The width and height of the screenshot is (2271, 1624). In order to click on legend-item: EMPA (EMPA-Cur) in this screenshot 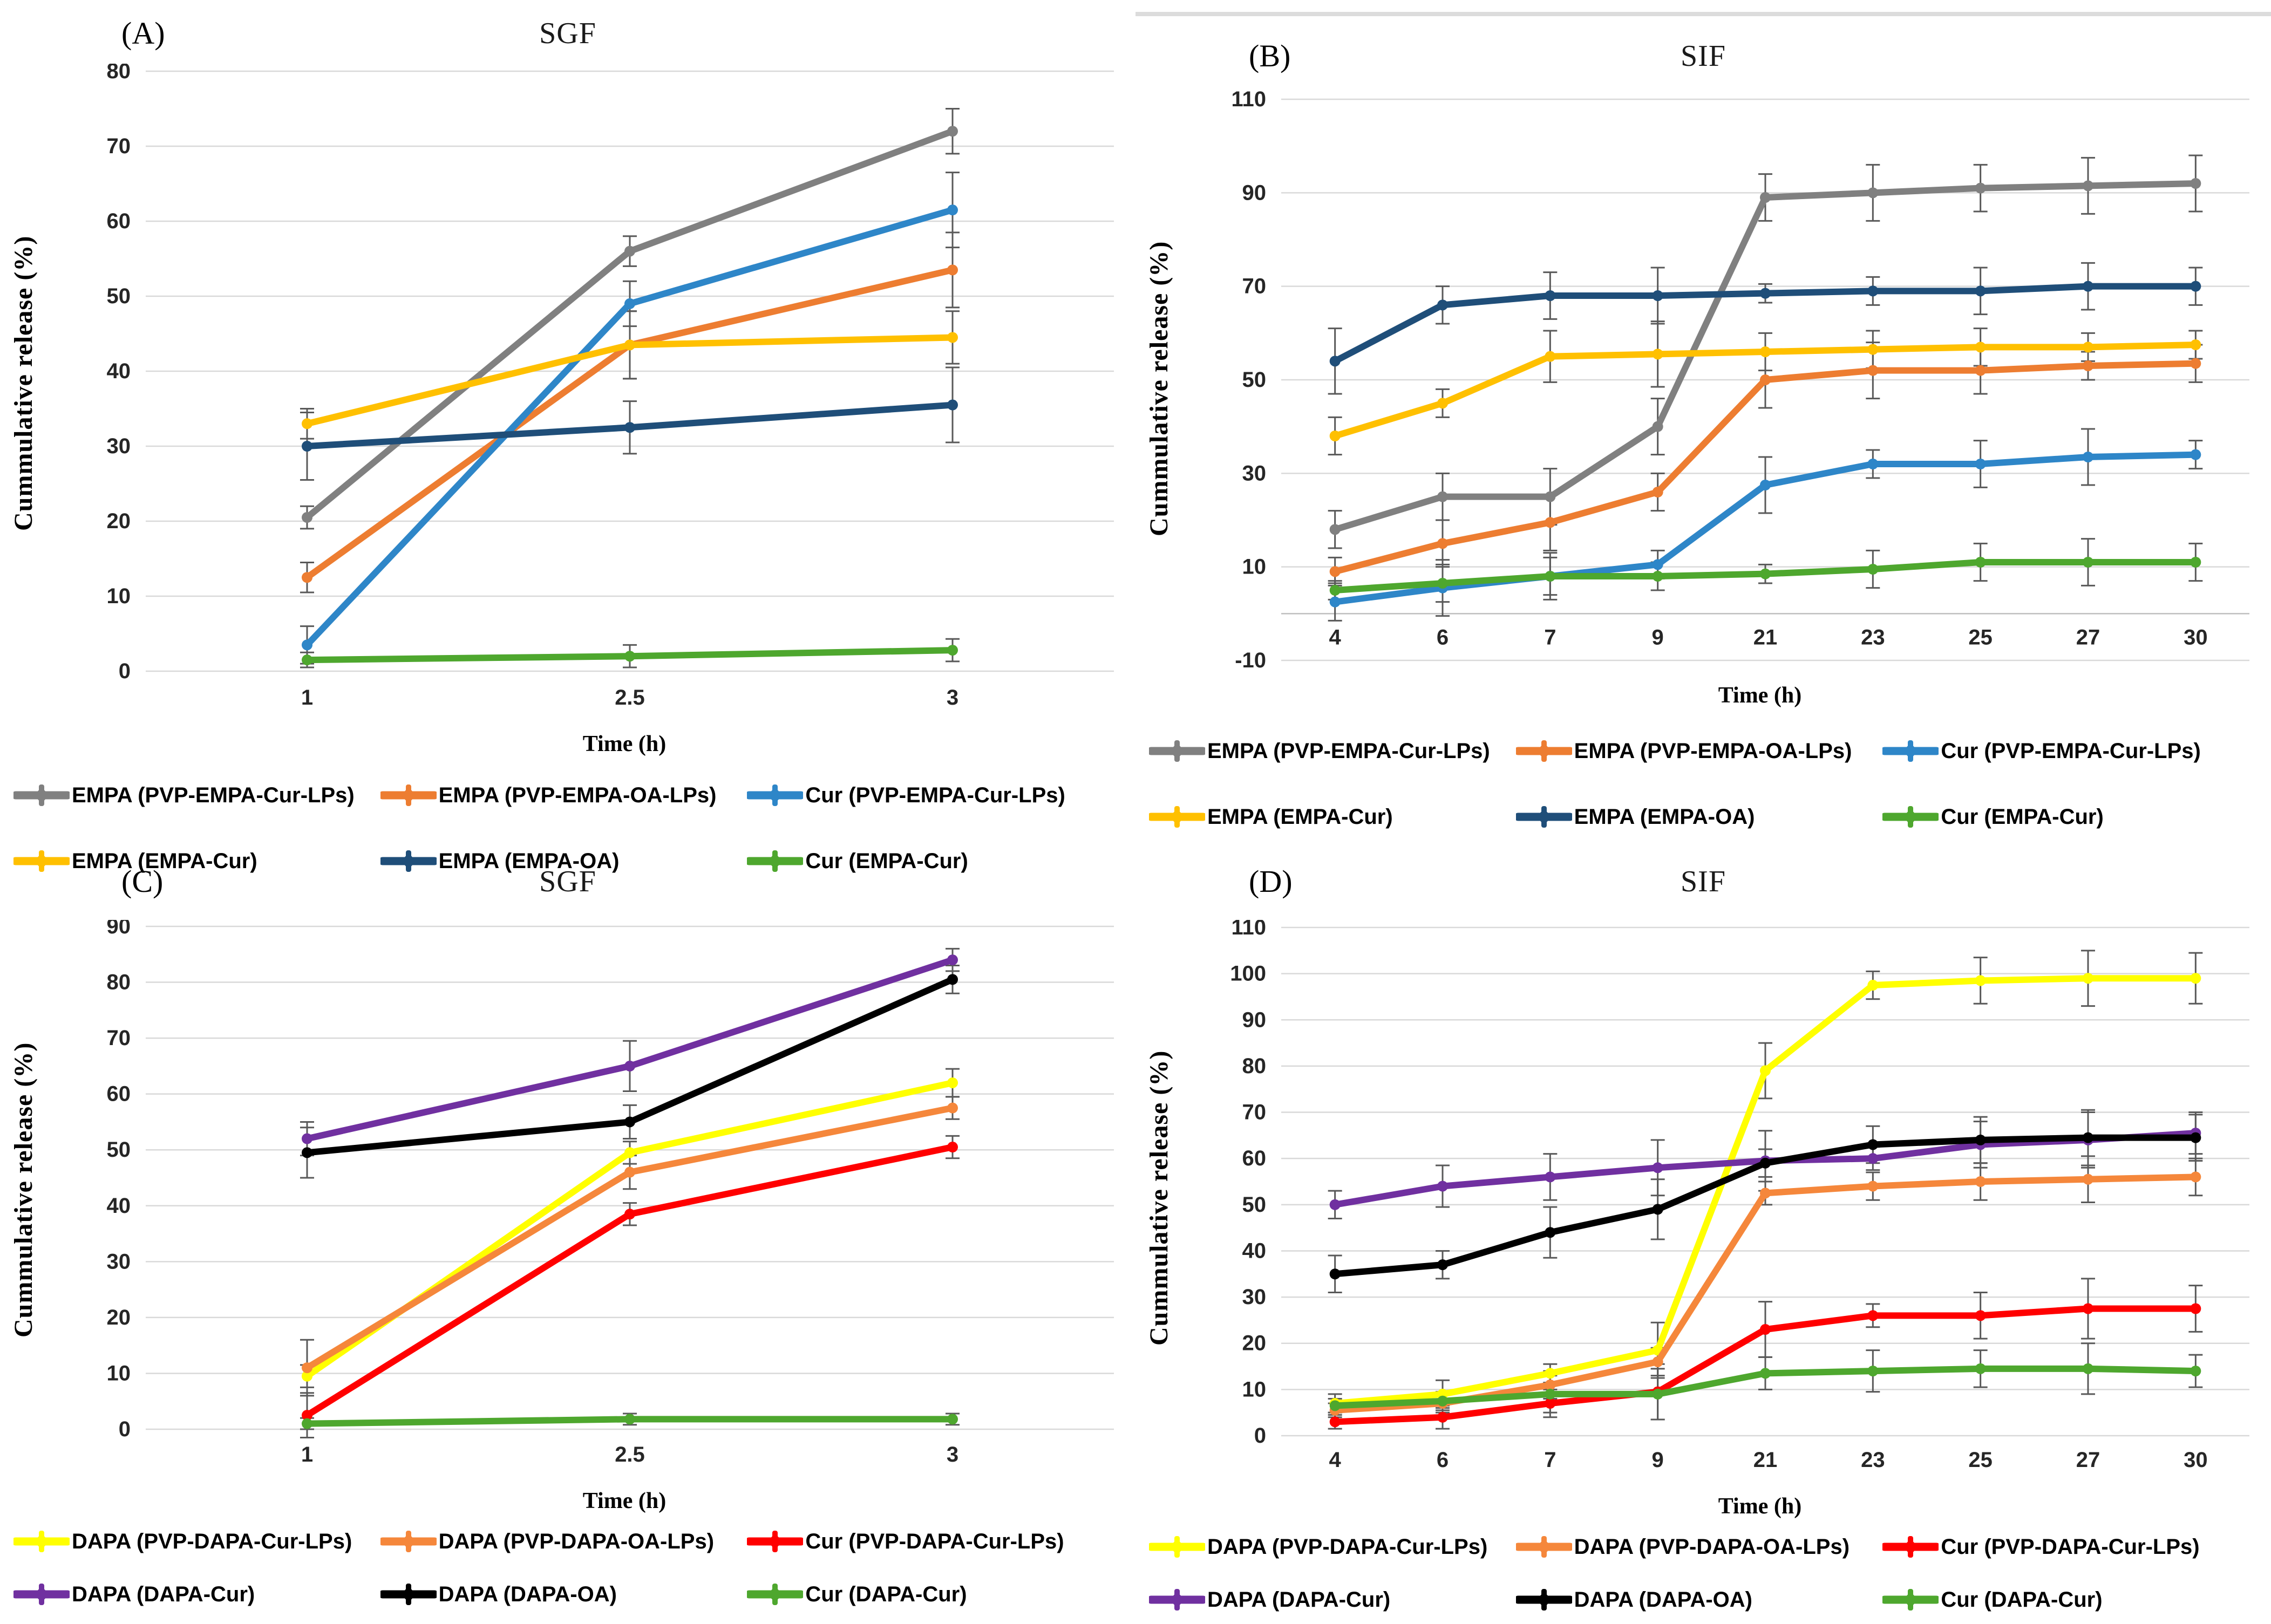, I will do `click(197, 861)`.